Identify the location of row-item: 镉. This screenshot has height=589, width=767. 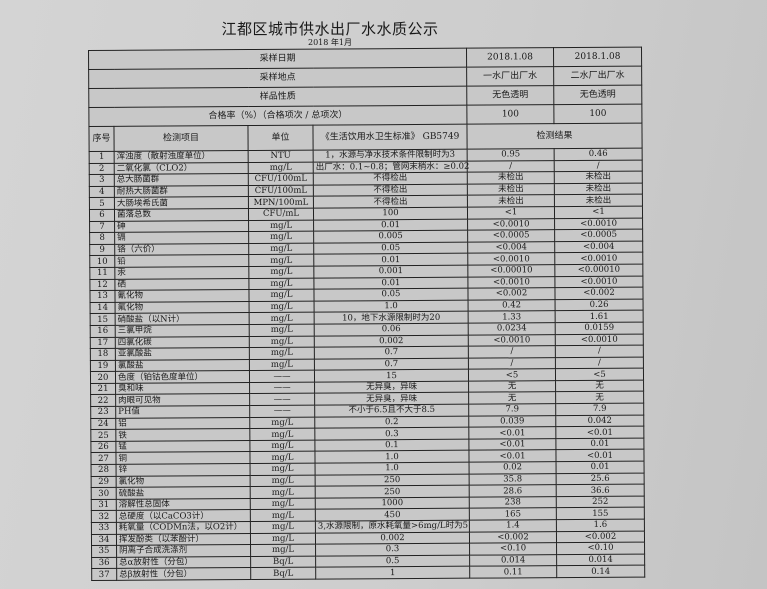
(181, 238).